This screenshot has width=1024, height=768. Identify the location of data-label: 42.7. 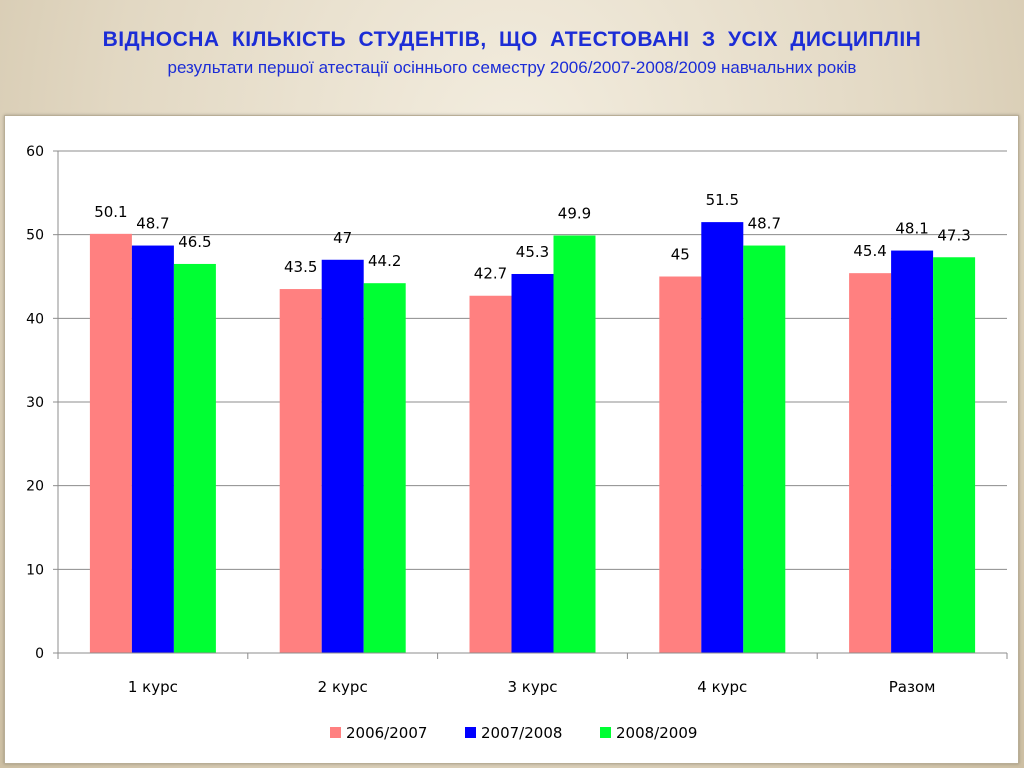
(490, 274).